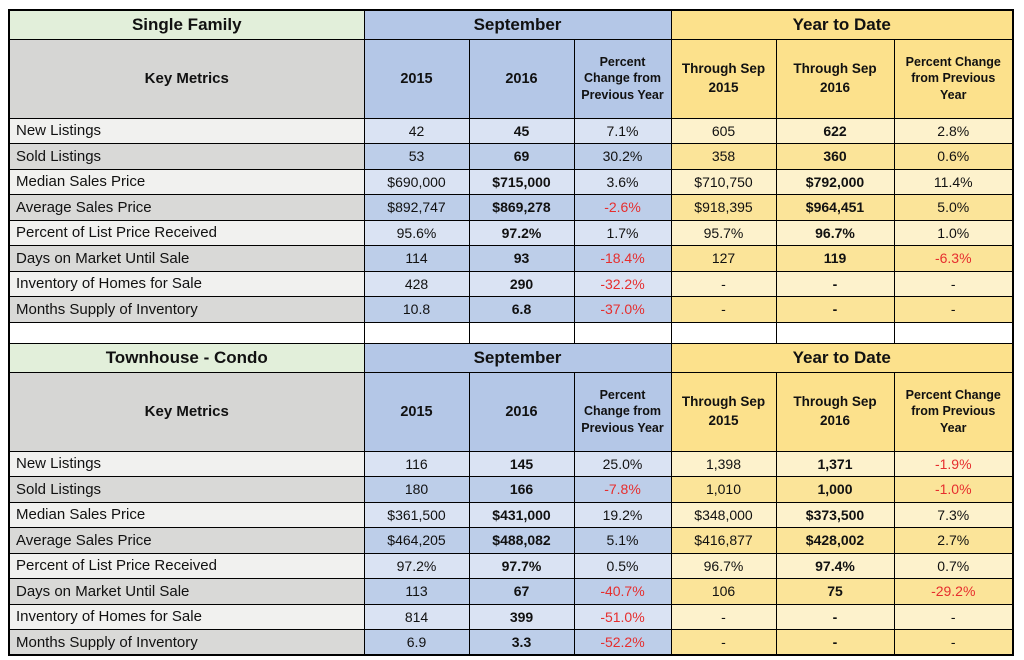 The width and height of the screenshot is (1024, 660). I want to click on metric-label: Average Sales Price, so click(186, 207).